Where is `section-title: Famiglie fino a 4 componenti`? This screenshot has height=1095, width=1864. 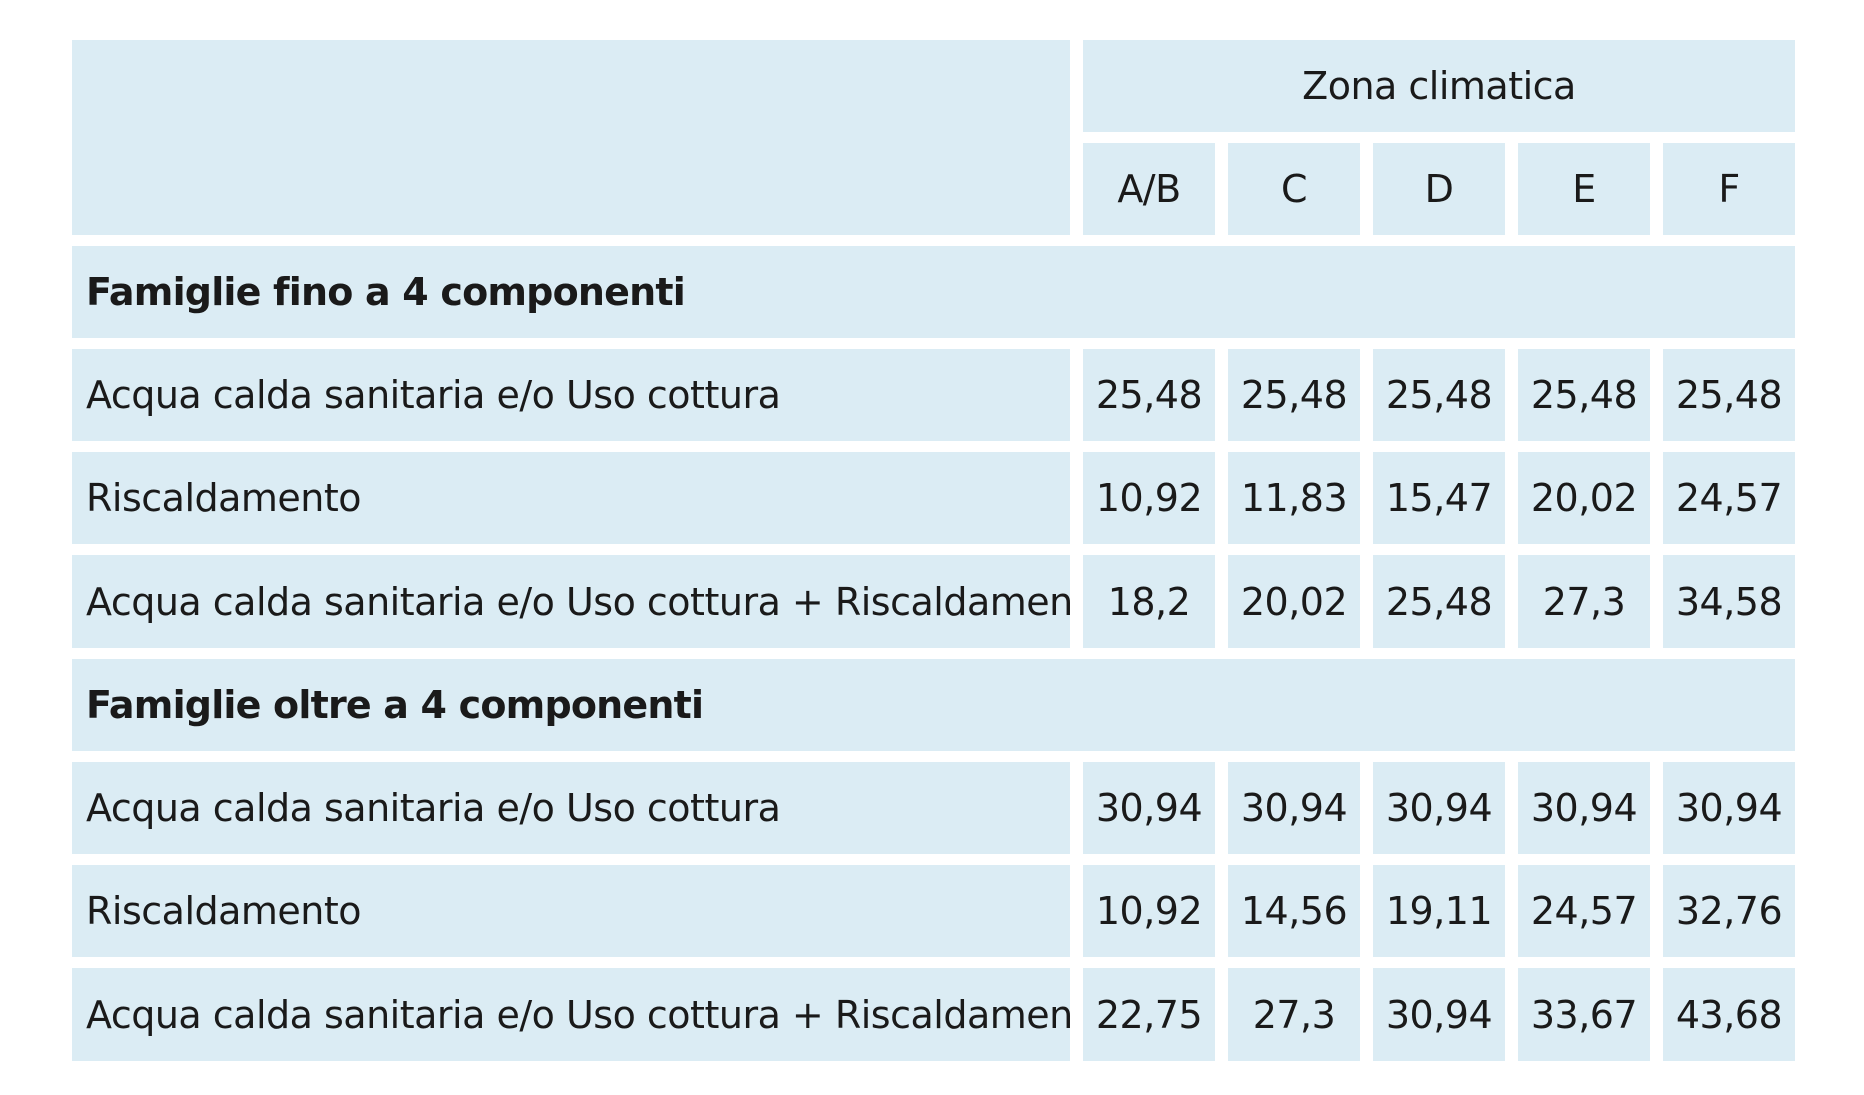
section-title: Famiglie fino a 4 componenti is located at coordinates (933, 292).